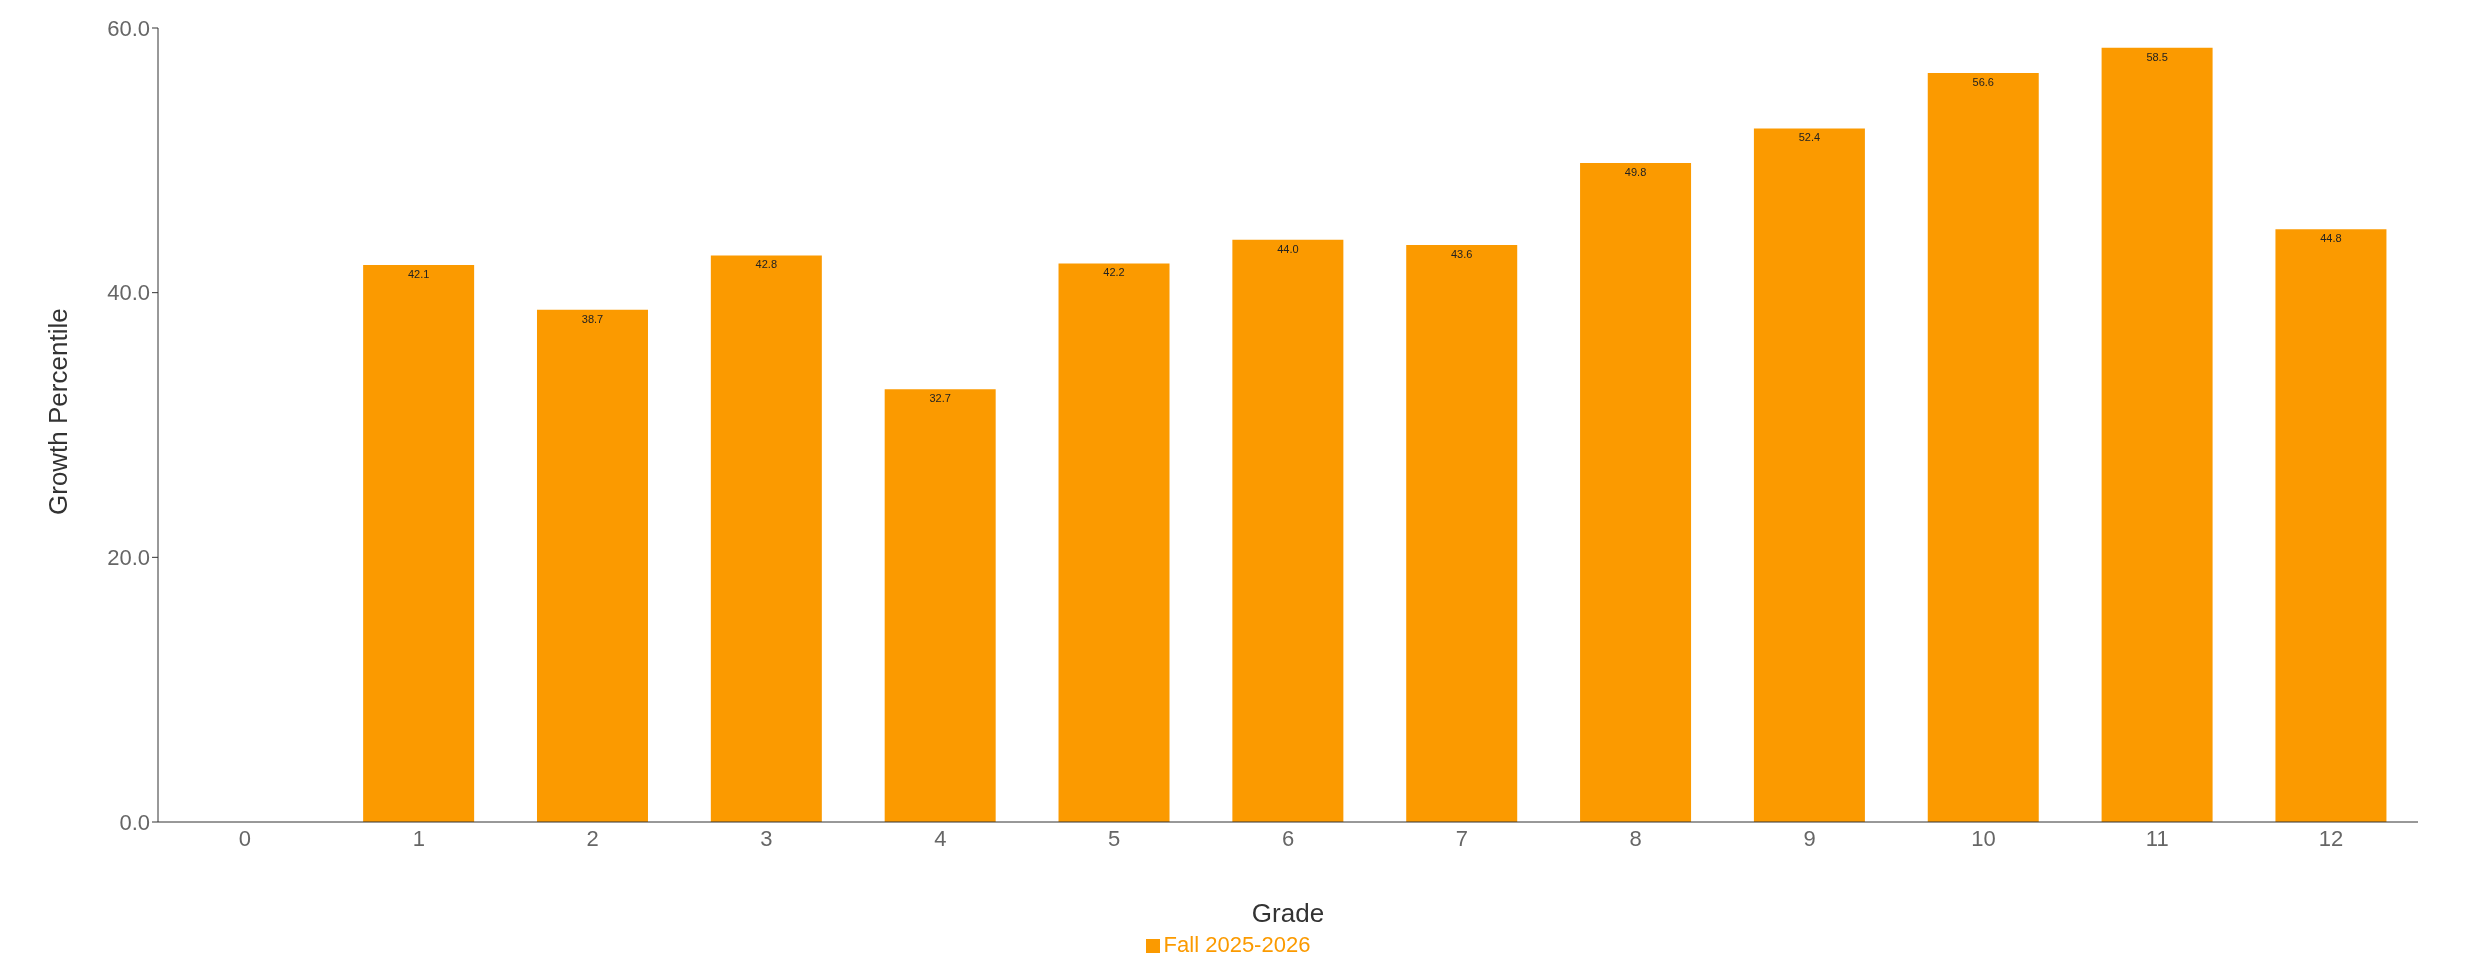  I want to click on y-tick-label: 60.0, so click(128, 28).